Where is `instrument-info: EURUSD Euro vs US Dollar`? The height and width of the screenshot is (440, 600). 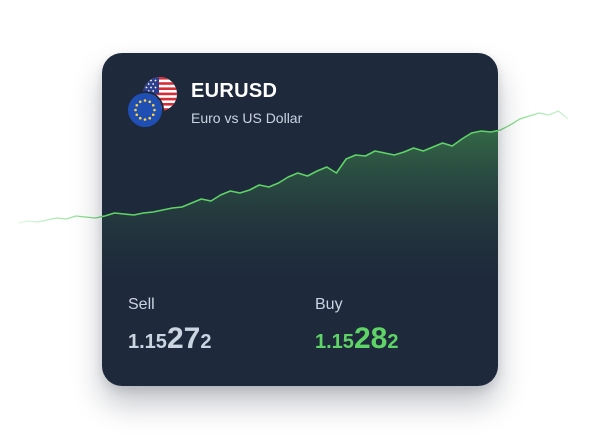 instrument-info: EURUSD Euro vs US Dollar is located at coordinates (246, 103).